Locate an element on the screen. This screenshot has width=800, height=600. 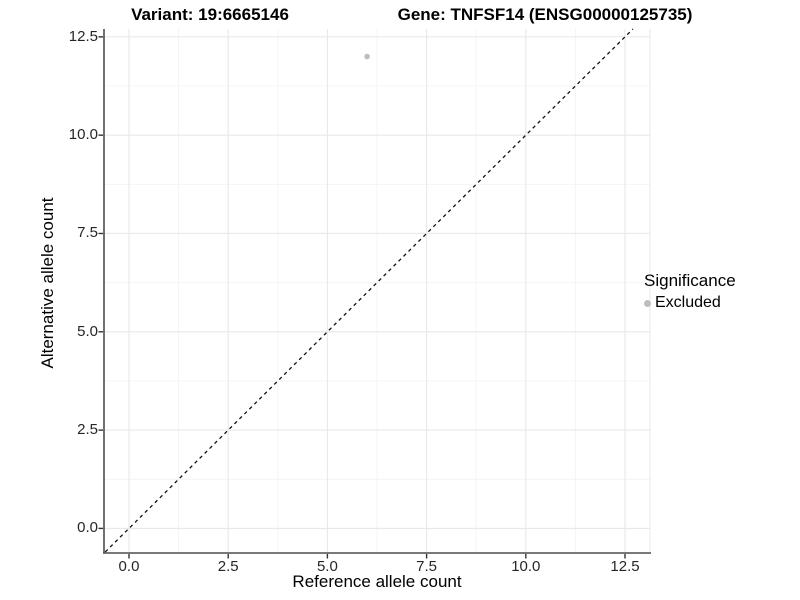
y-axis-label: Alternative allele count is located at coordinates (47, 283).